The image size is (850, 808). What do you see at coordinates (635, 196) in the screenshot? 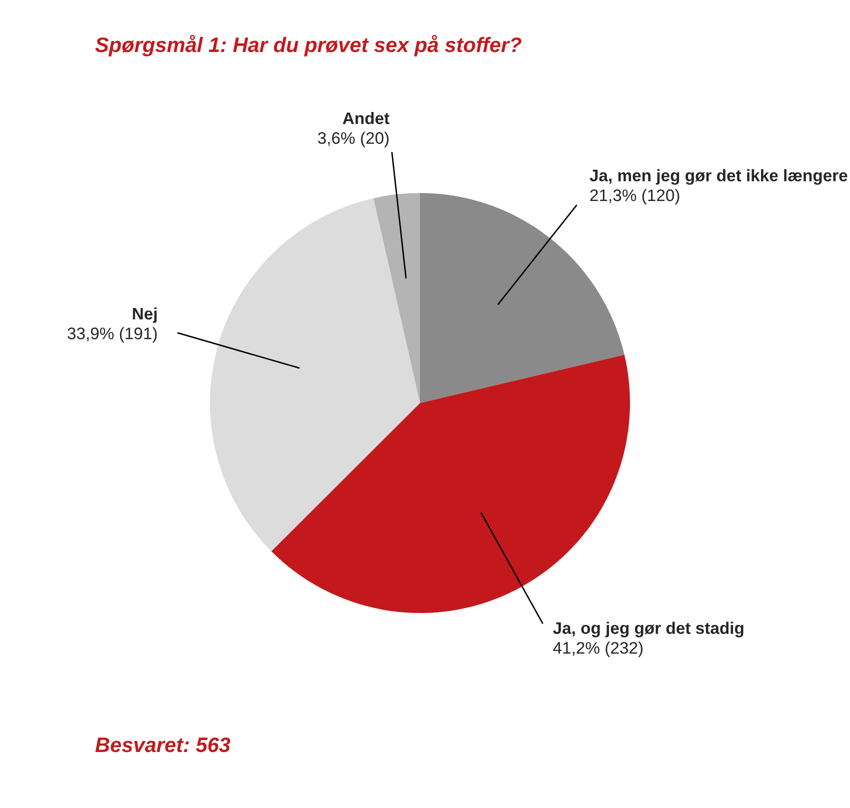
I see `data-label: 21,3% (120)` at bounding box center [635, 196].